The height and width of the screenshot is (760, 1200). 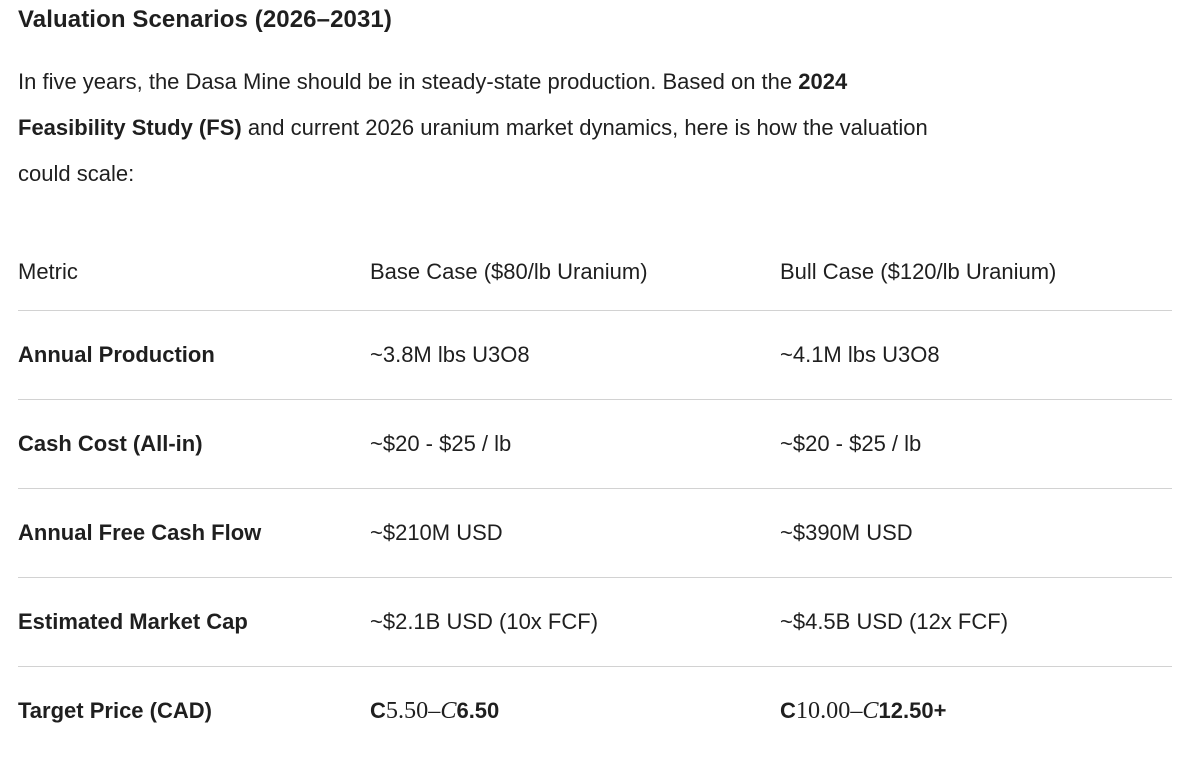 I want to click on metric-cell: Annual Production, so click(x=194, y=355).